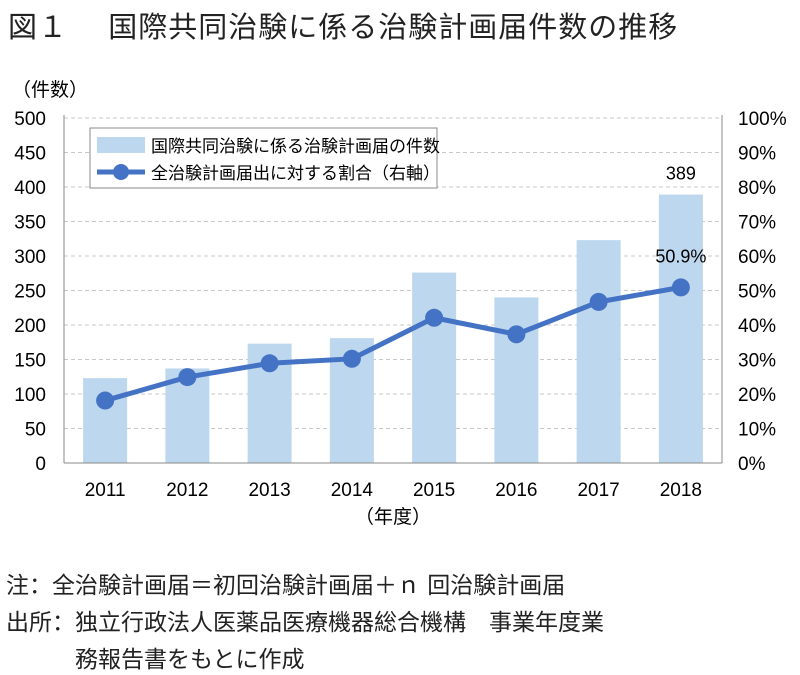 The height and width of the screenshot is (675, 800). I want to click on x-tick-label: 2012, so click(187, 490).